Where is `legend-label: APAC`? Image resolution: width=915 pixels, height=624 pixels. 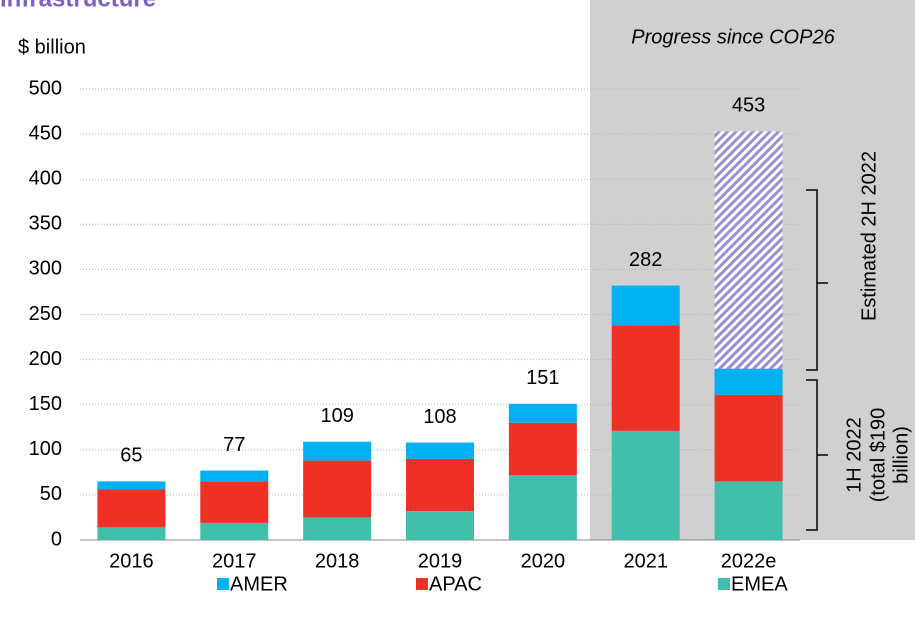 legend-label: APAC is located at coordinates (455, 584).